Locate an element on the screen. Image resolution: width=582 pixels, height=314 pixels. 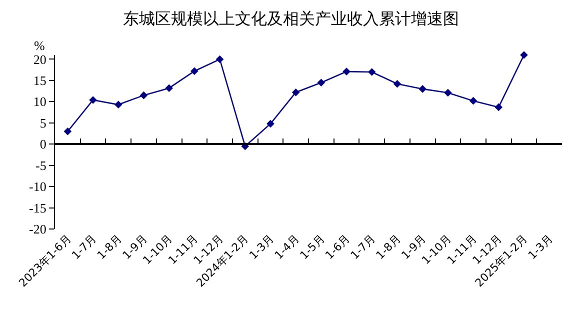
y-tick-label: 0 is located at coordinates (43, 144).